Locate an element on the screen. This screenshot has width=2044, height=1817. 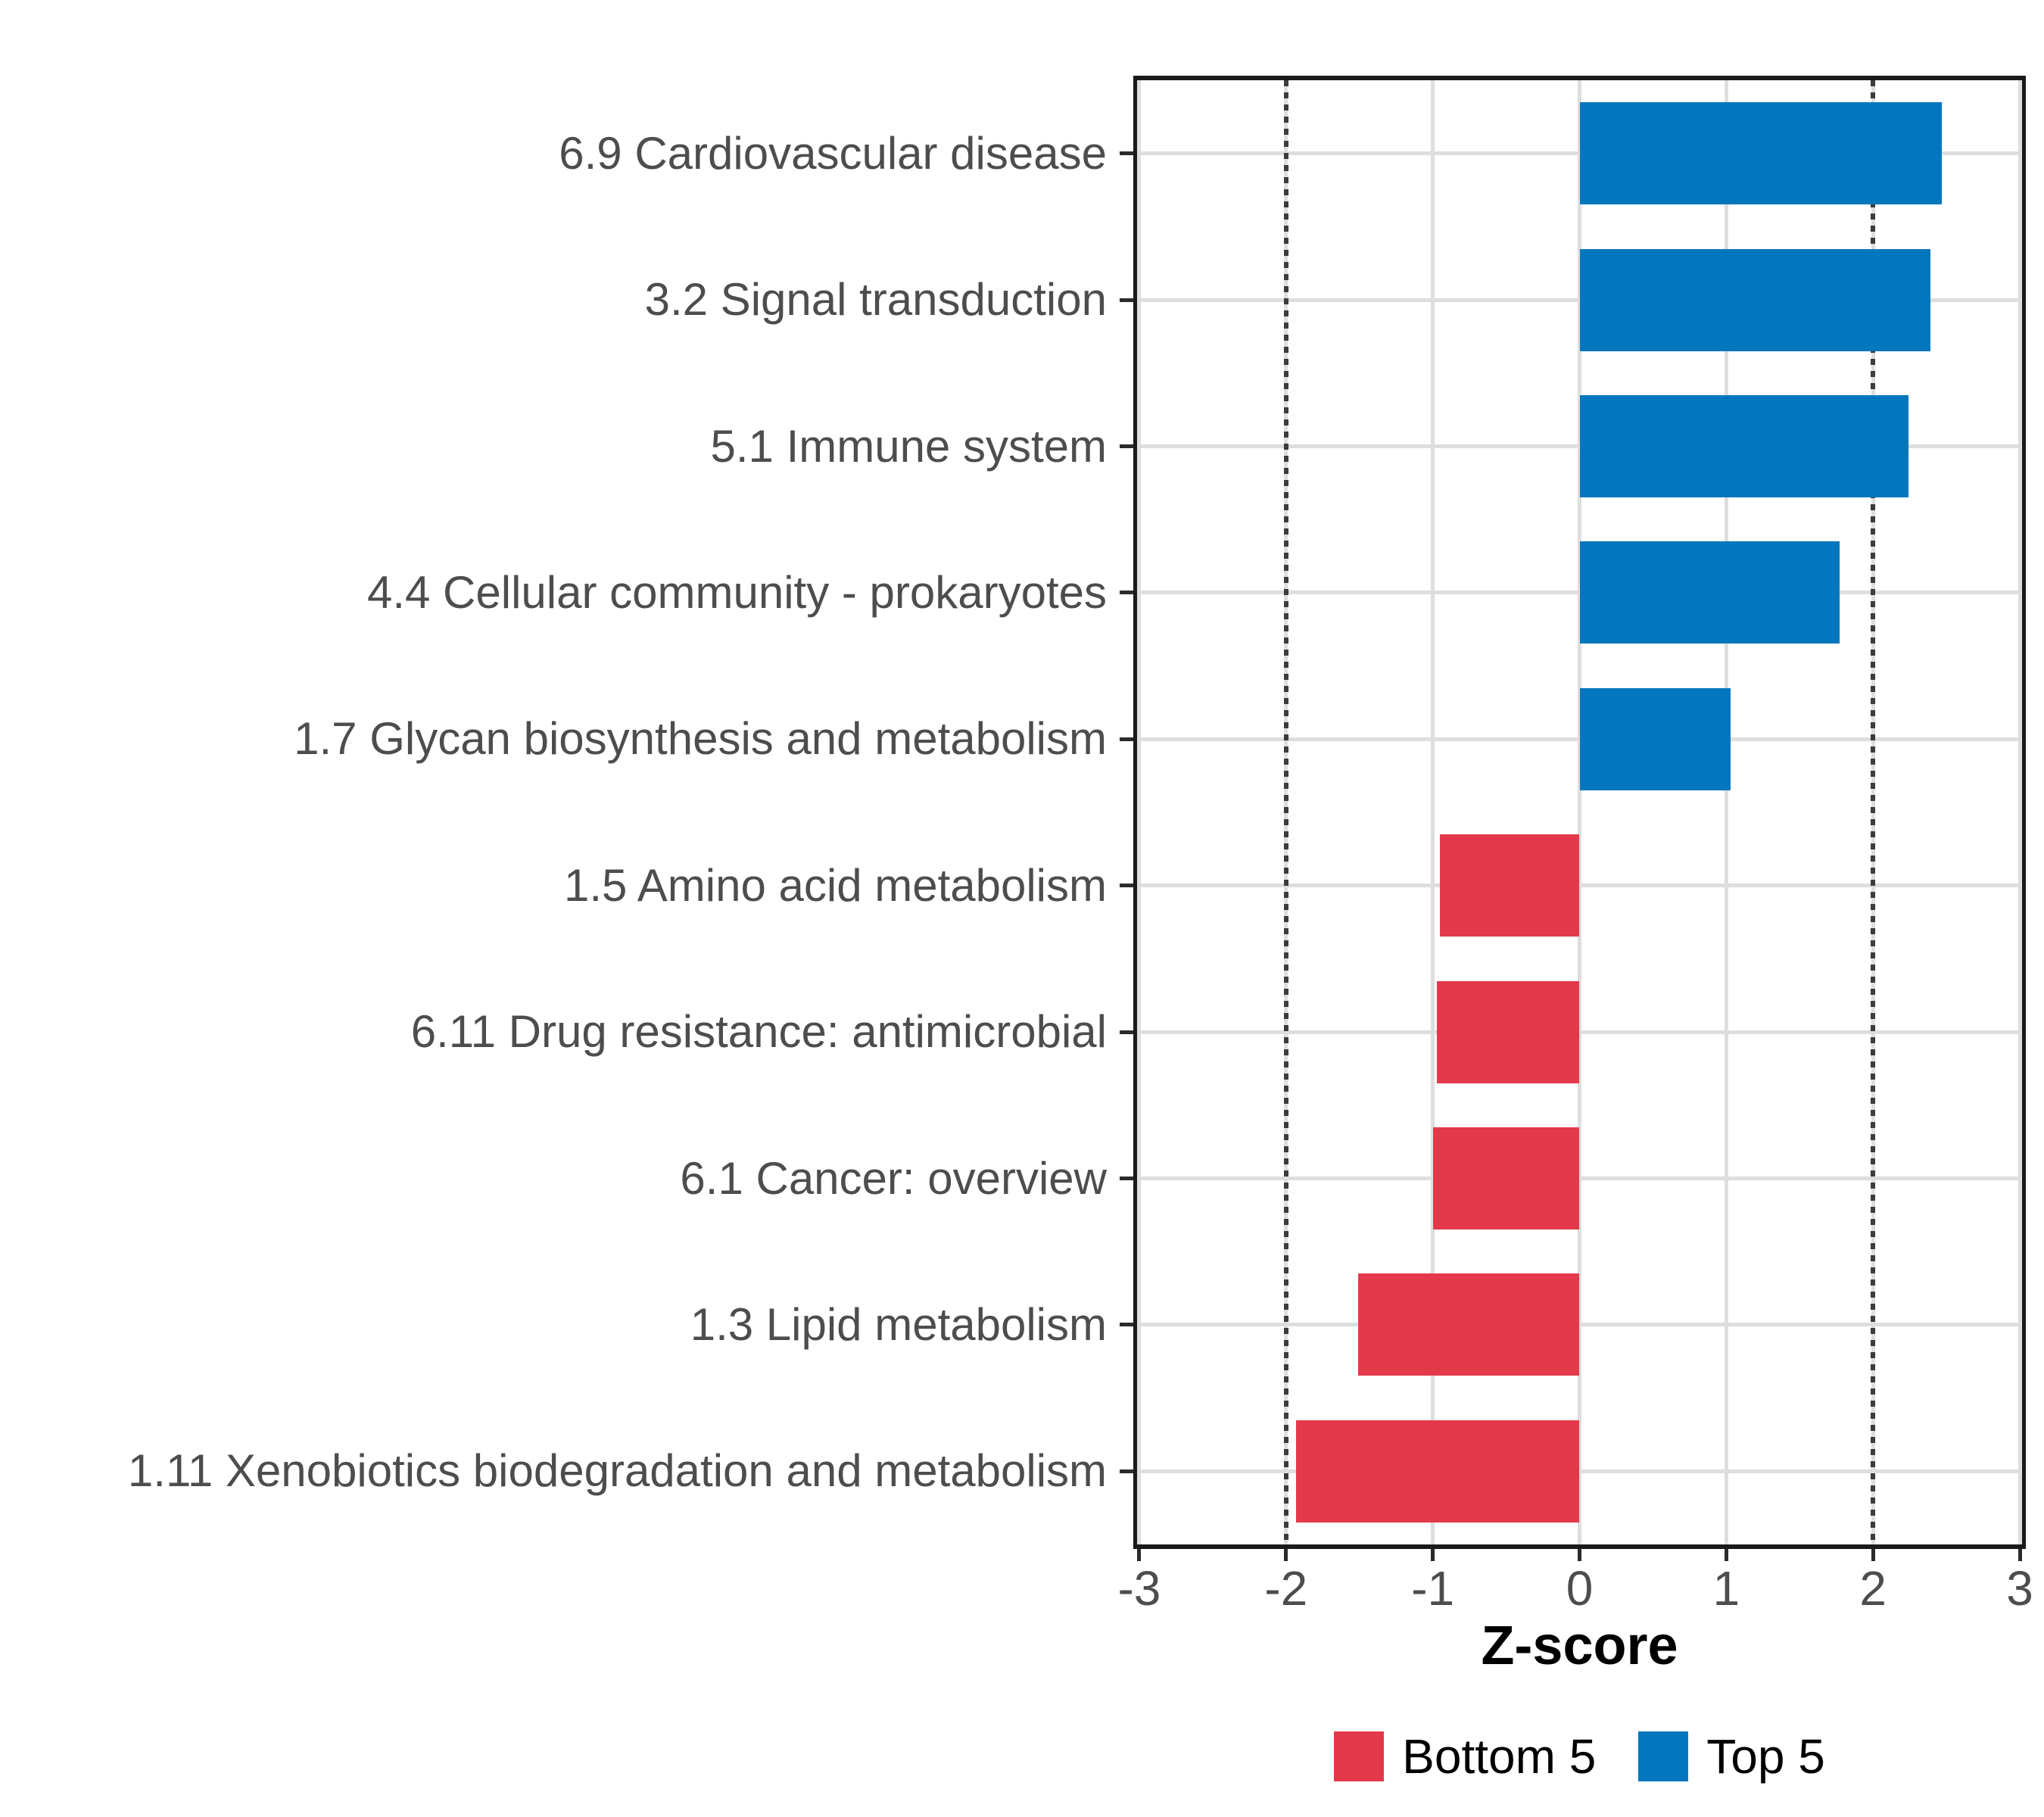
y-axis-label: 5.1 Immune system is located at coordinates (909, 446).